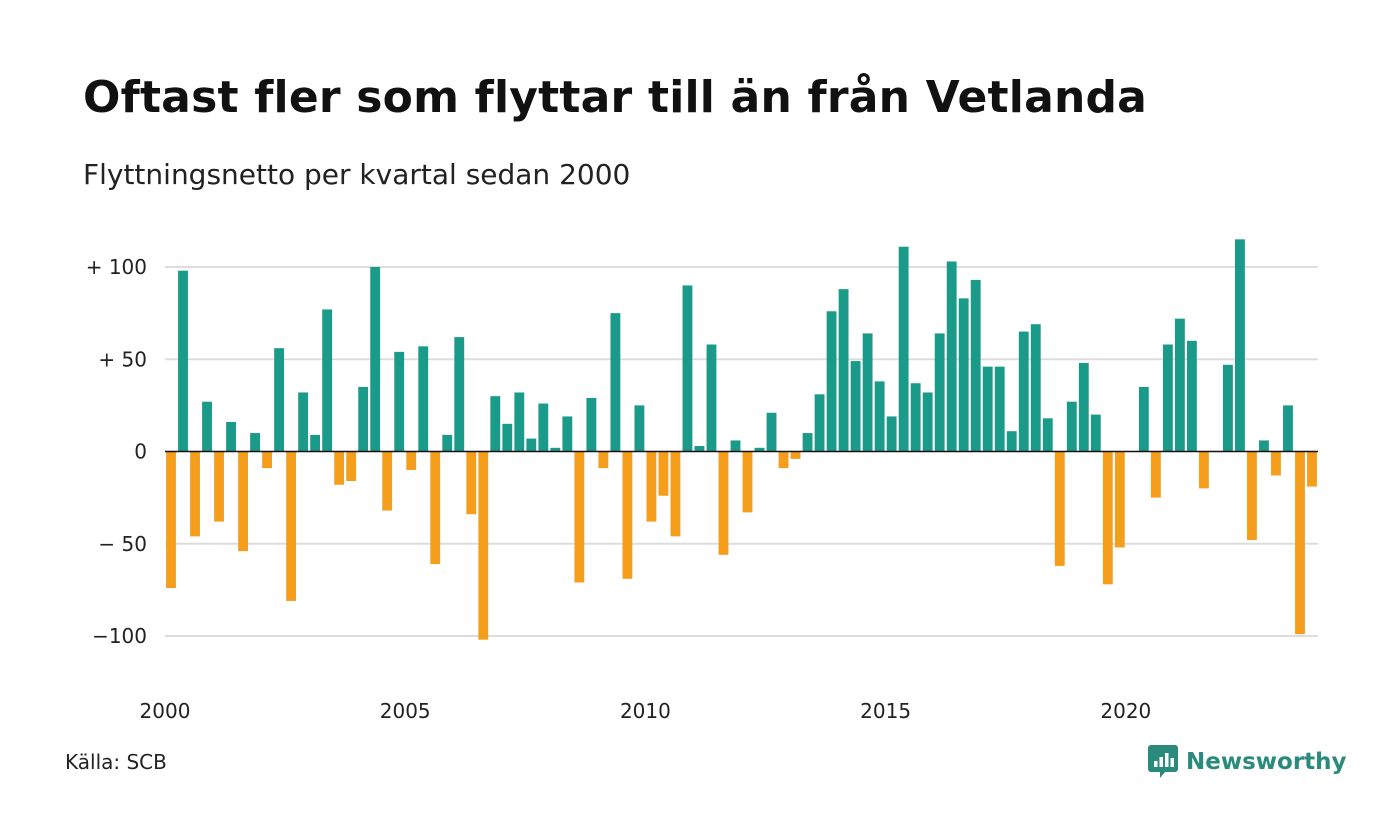 This screenshot has height=840, width=1400. Describe the element at coordinates (1266, 762) in the screenshot. I see `brand-name: Newsworthy` at that location.